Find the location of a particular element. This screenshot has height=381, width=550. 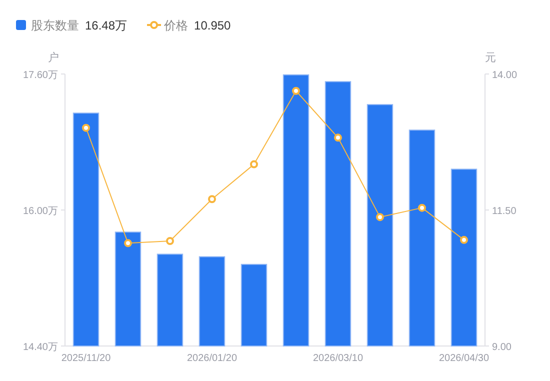

y2-tick-label: 9.00 is located at coordinates (502, 347).